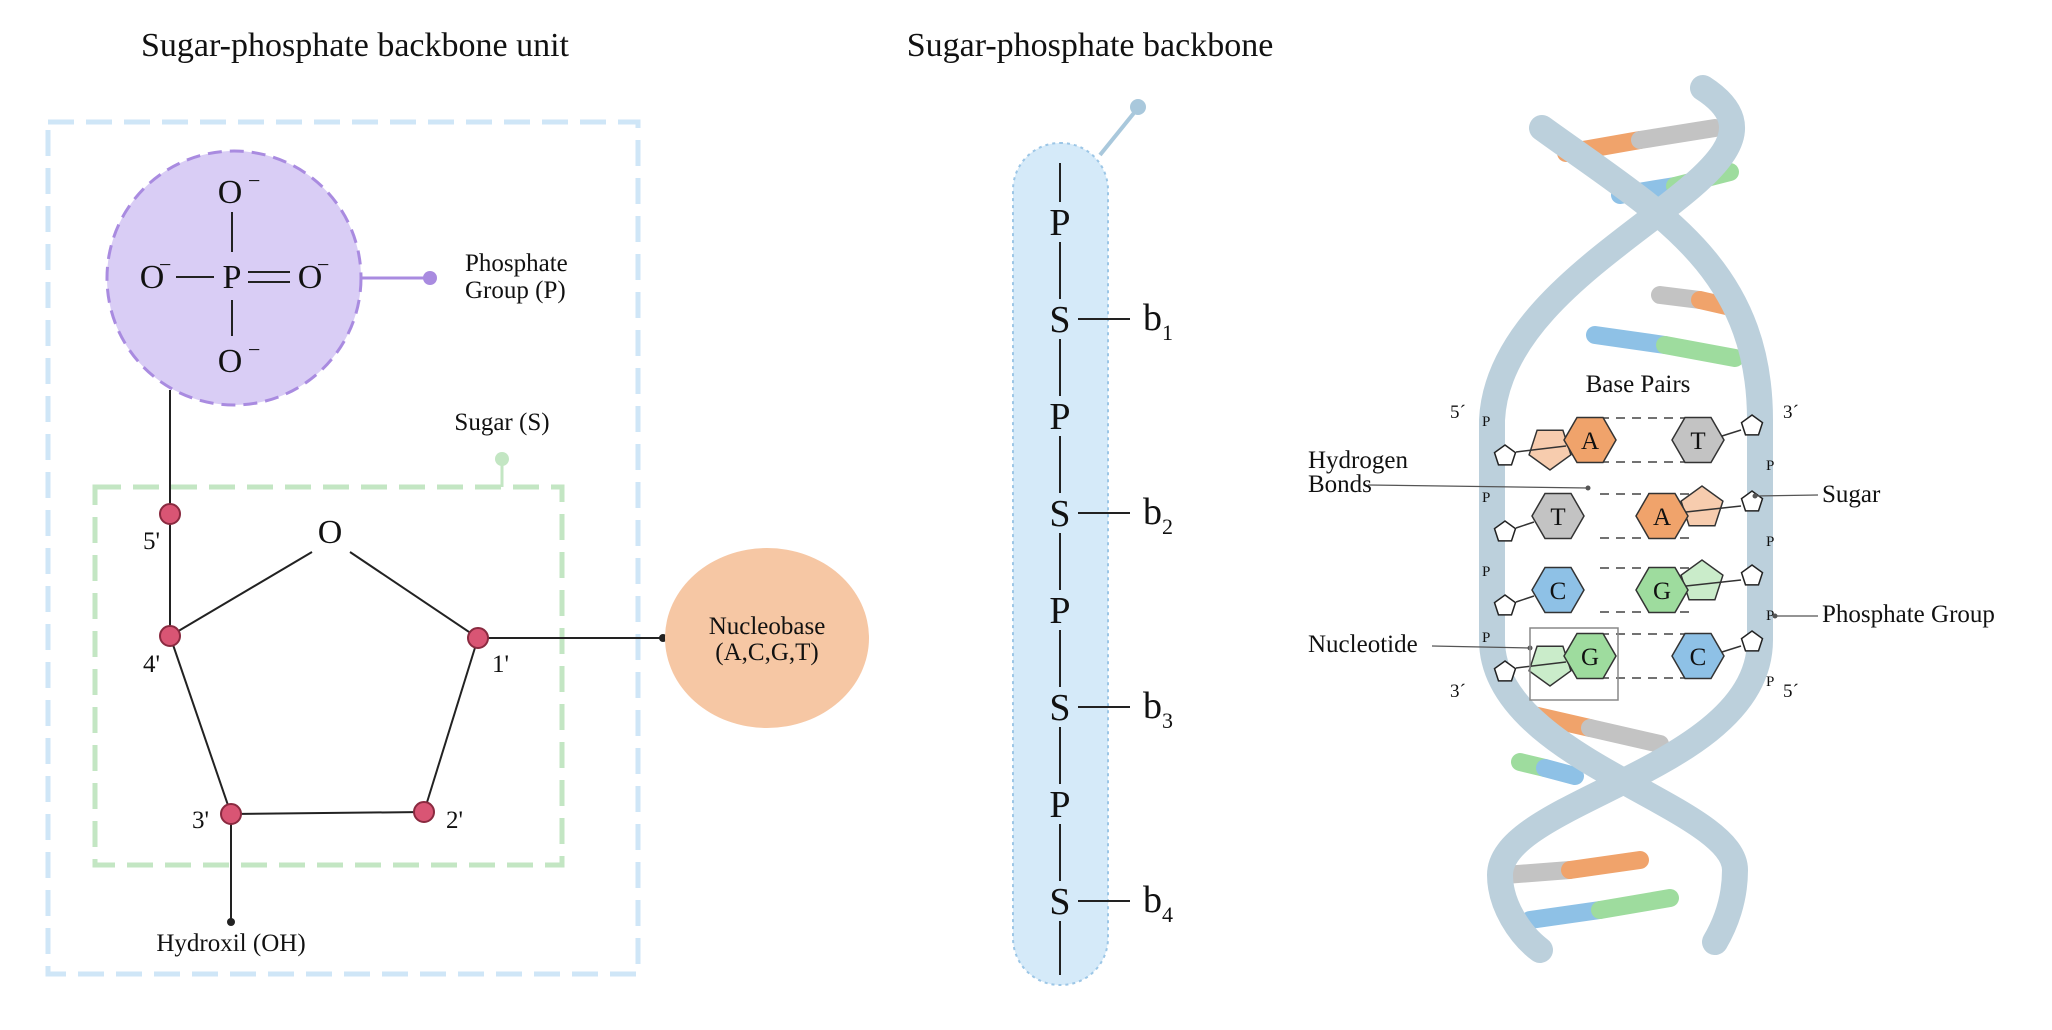  I want to click on nucleotide-annotation: Nucleotide, so click(1363, 644).